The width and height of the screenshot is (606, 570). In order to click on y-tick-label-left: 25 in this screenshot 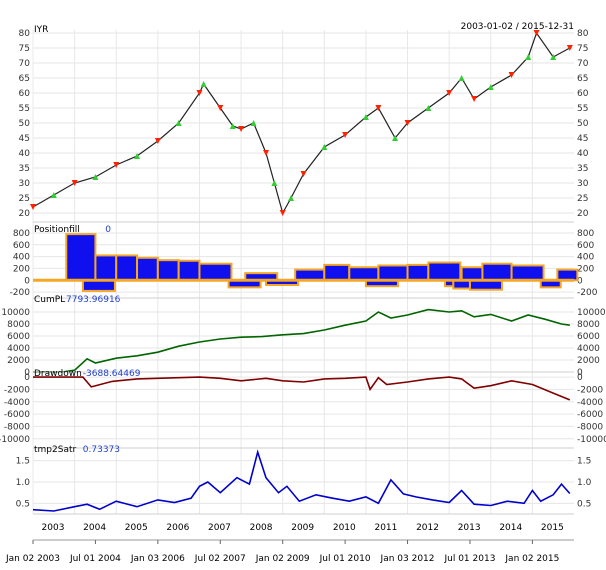, I will do `click(24, 199)`.